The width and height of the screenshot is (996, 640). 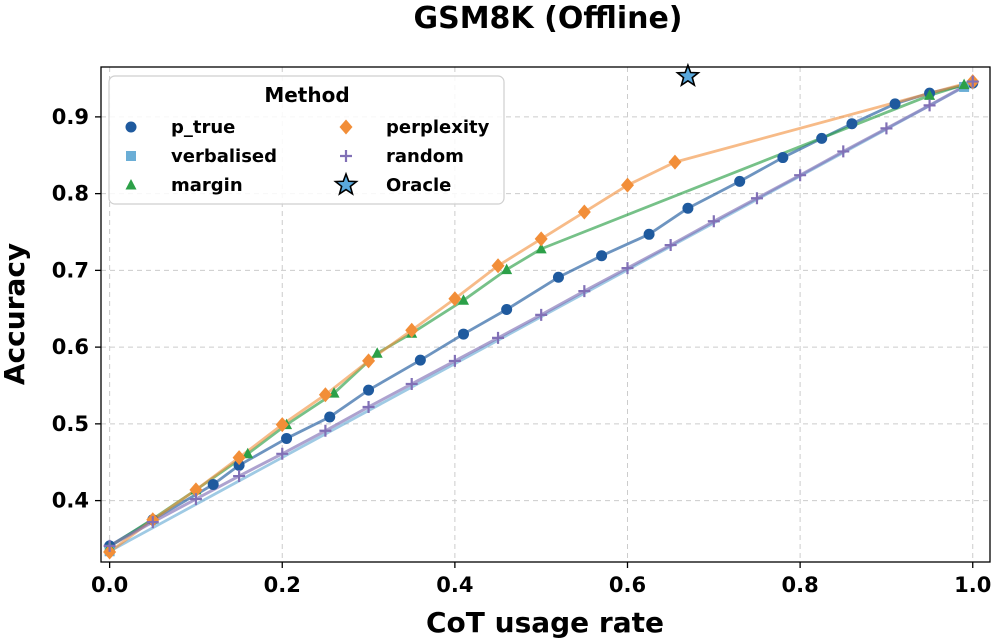 What do you see at coordinates (70, 117) in the screenshot?
I see `y-tick-label: 0.9` at bounding box center [70, 117].